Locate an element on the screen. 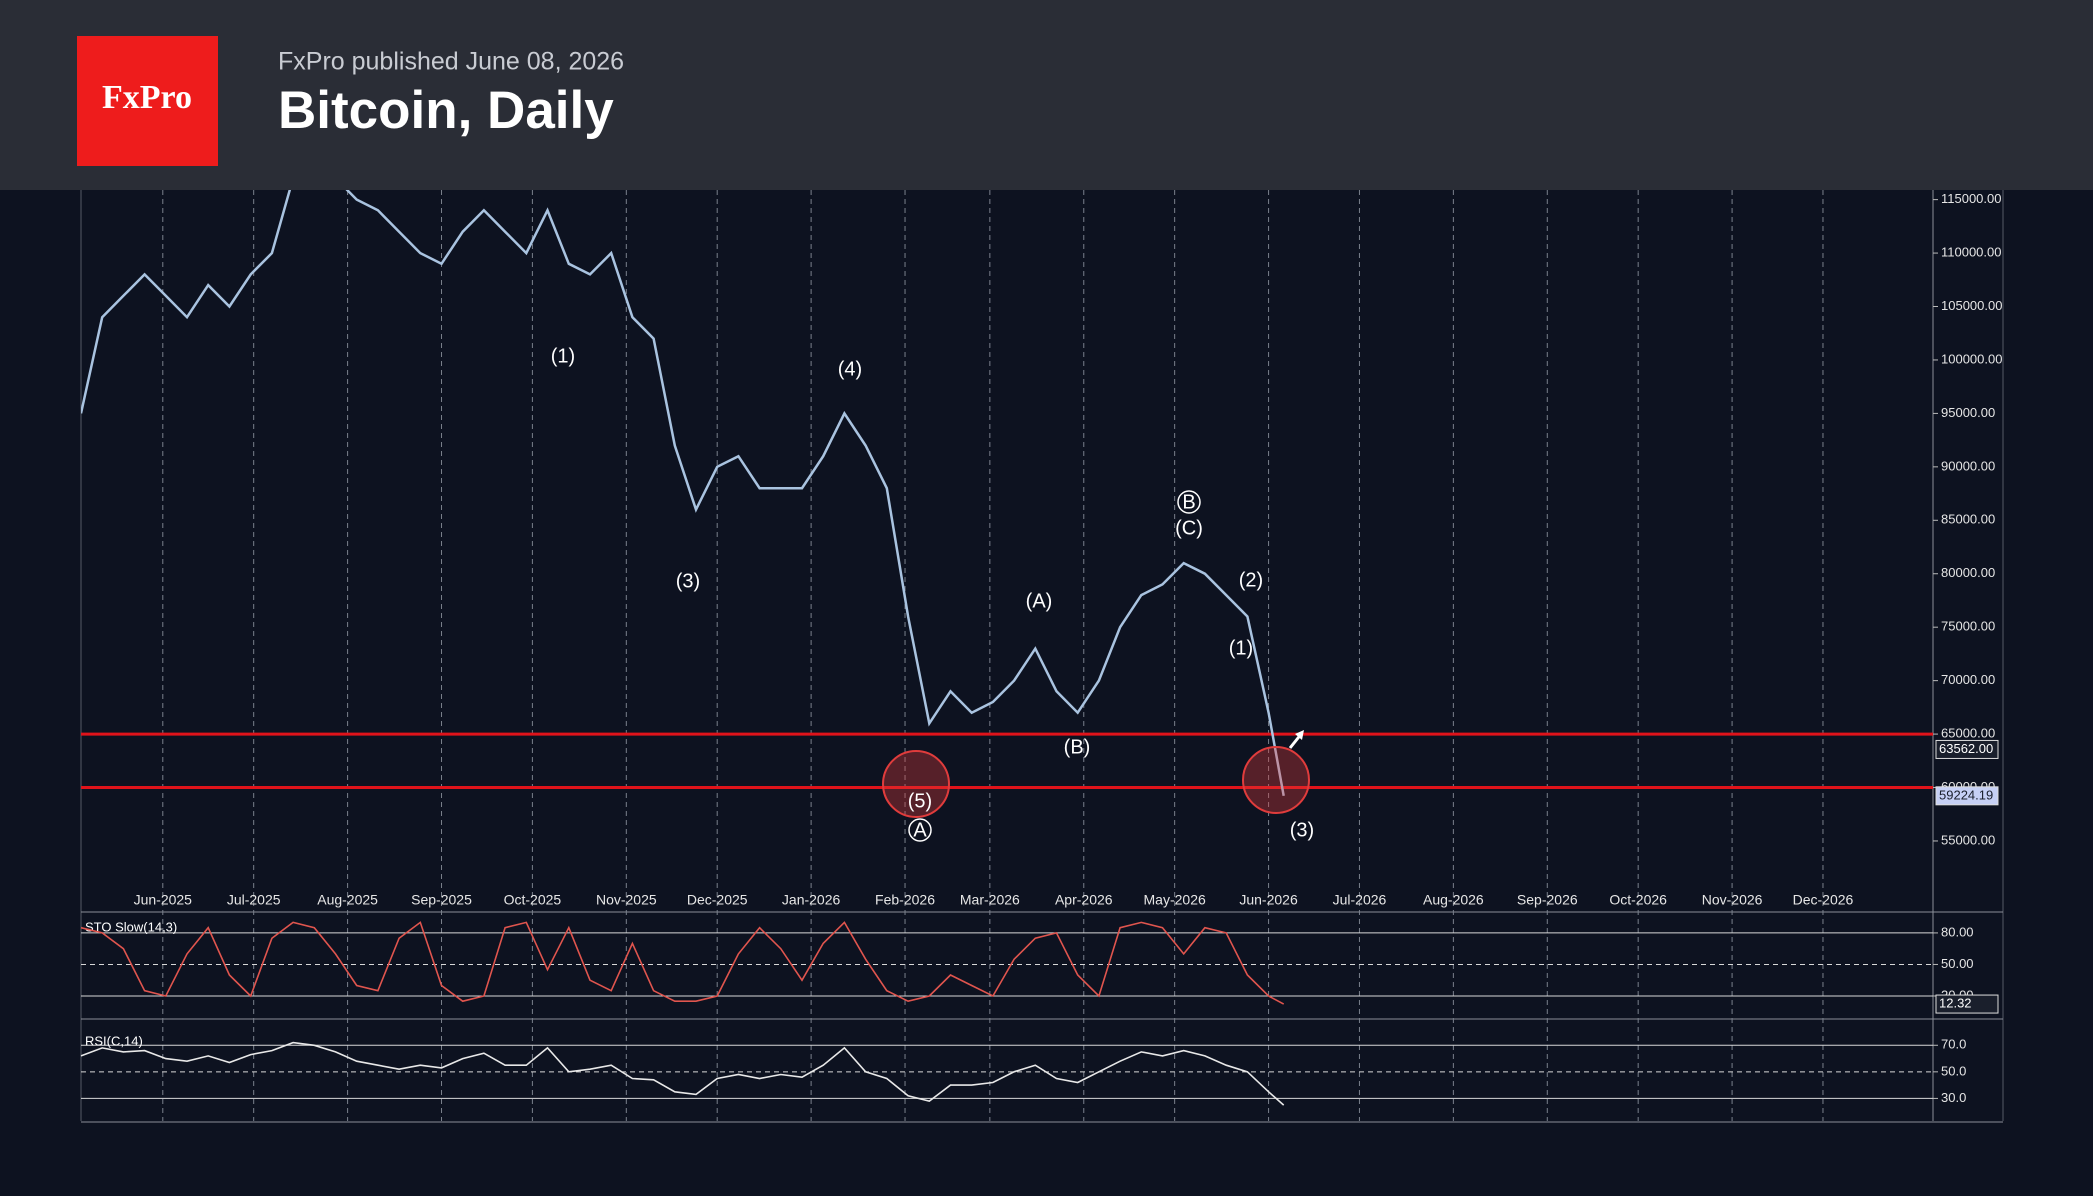  y-tick-label: 75000.00 is located at coordinates (1968, 626).